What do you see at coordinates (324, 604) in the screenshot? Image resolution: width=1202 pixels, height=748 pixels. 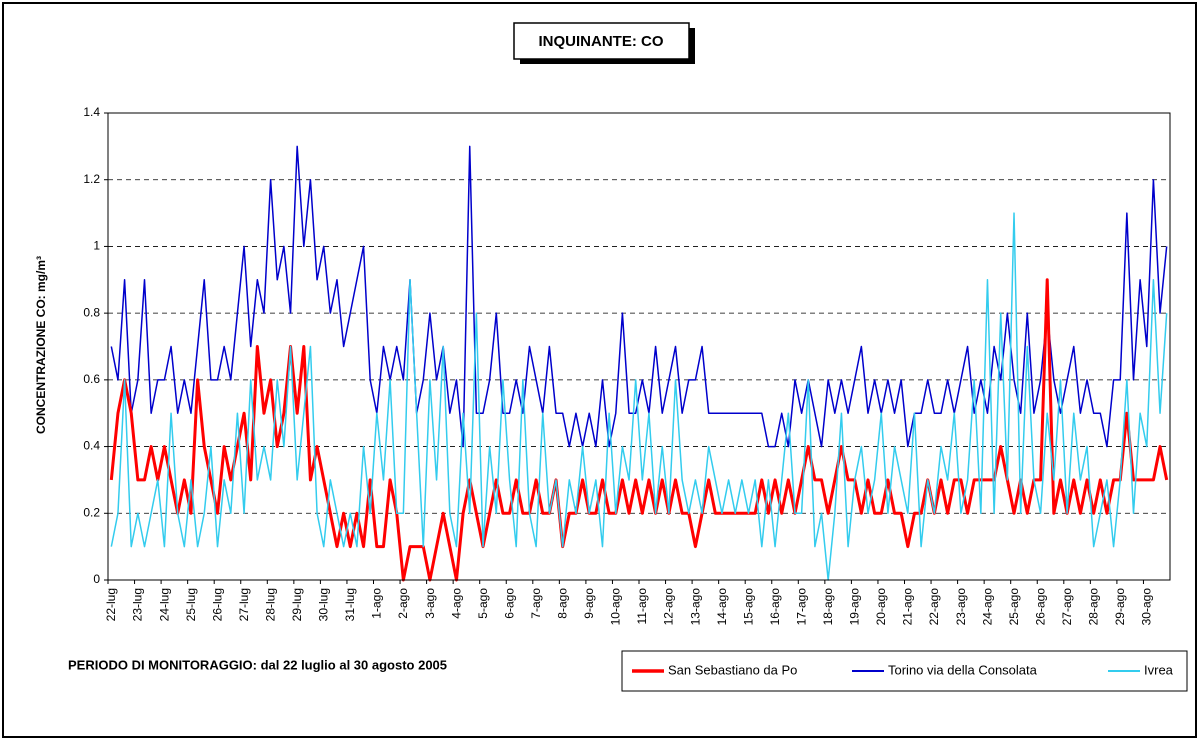 I see `x-tick-label: 30-lug` at bounding box center [324, 604].